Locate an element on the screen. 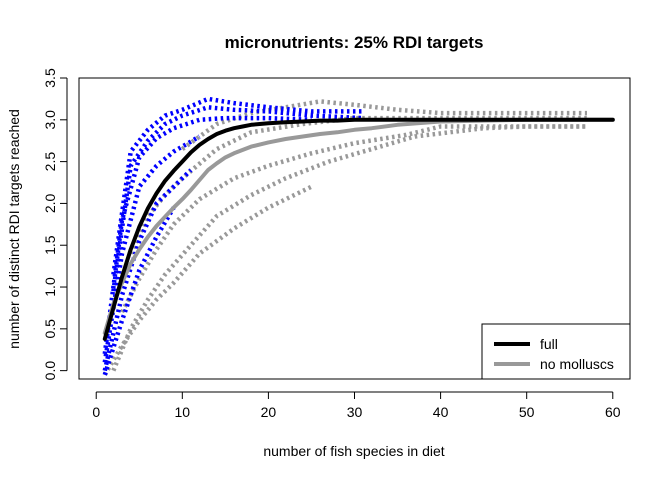  x-tick-label-20: 20 is located at coordinates (269, 412).